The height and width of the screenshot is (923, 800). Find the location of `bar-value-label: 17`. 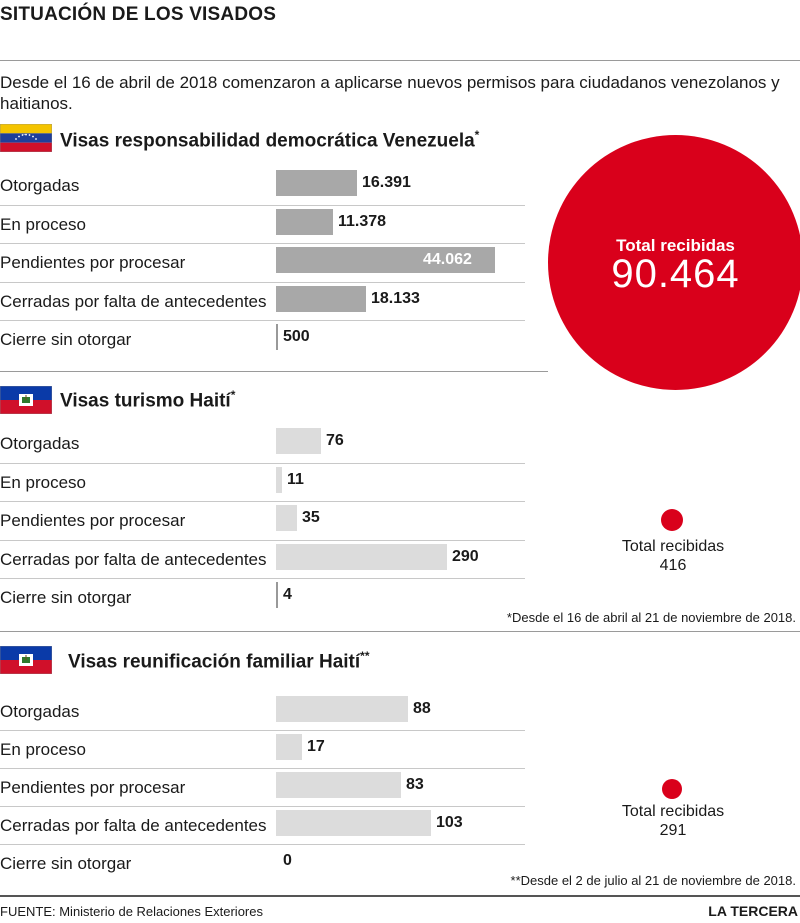

bar-value-label: 17 is located at coordinates (316, 746).